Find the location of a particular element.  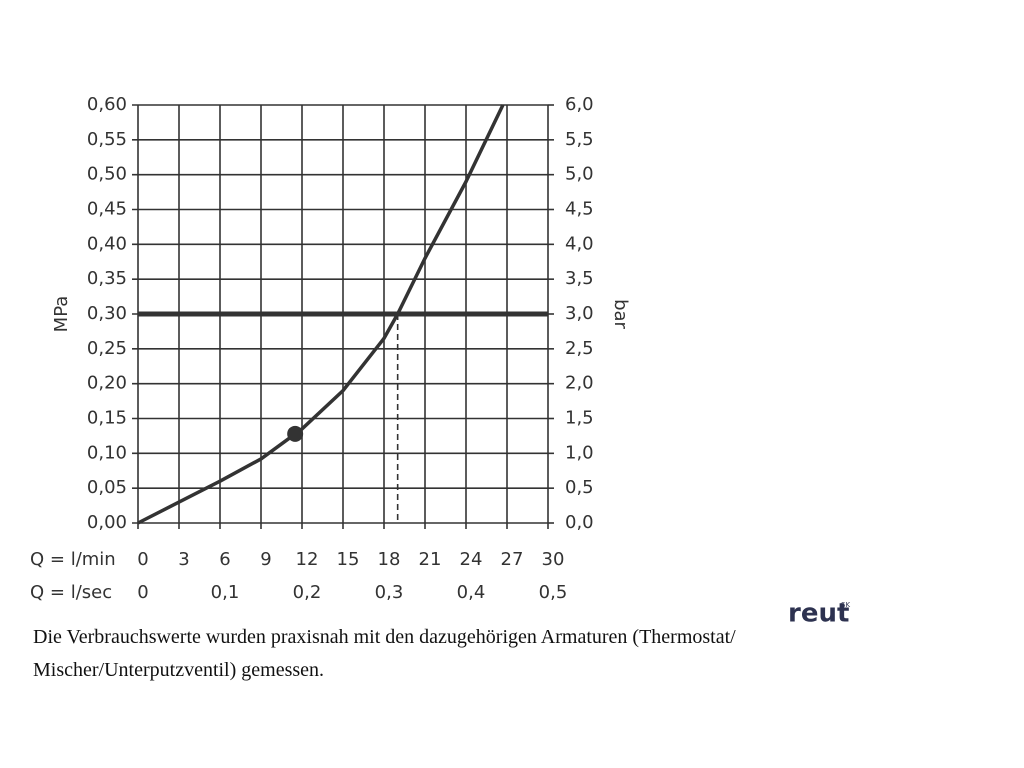

y-tick-label: 0,40 is located at coordinates (107, 243).